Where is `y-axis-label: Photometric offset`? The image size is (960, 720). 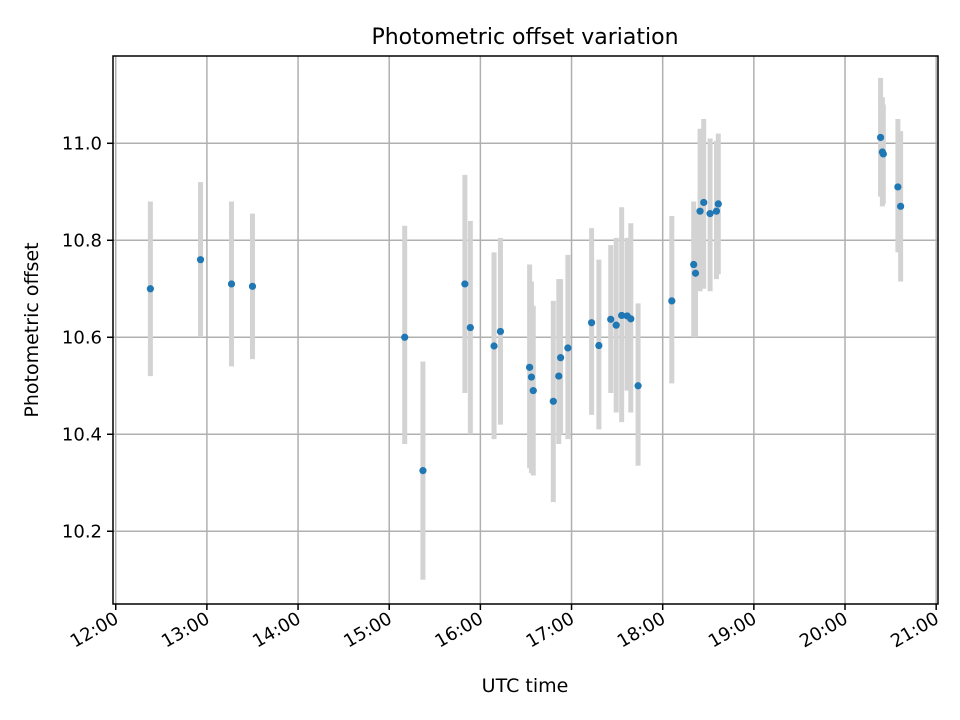 y-axis-label: Photometric offset is located at coordinates (32, 329).